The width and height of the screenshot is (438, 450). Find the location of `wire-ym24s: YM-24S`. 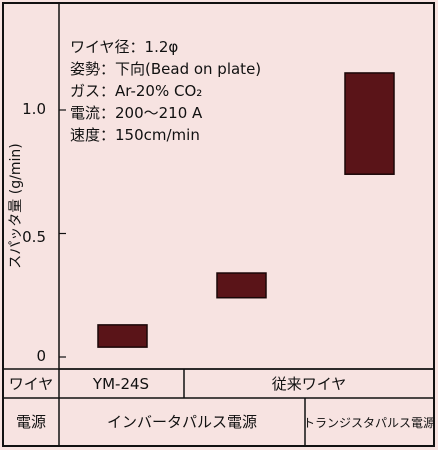

wire-ym24s: YM-24S is located at coordinates (120, 384).